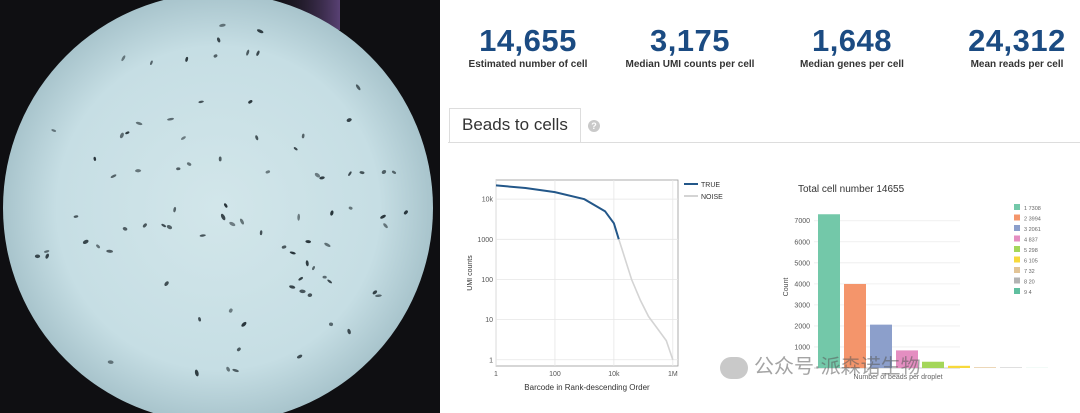 This screenshot has height=413, width=1080. Describe the element at coordinates (488, 200) in the screenshot. I see `y-tick-label: 10k` at that location.